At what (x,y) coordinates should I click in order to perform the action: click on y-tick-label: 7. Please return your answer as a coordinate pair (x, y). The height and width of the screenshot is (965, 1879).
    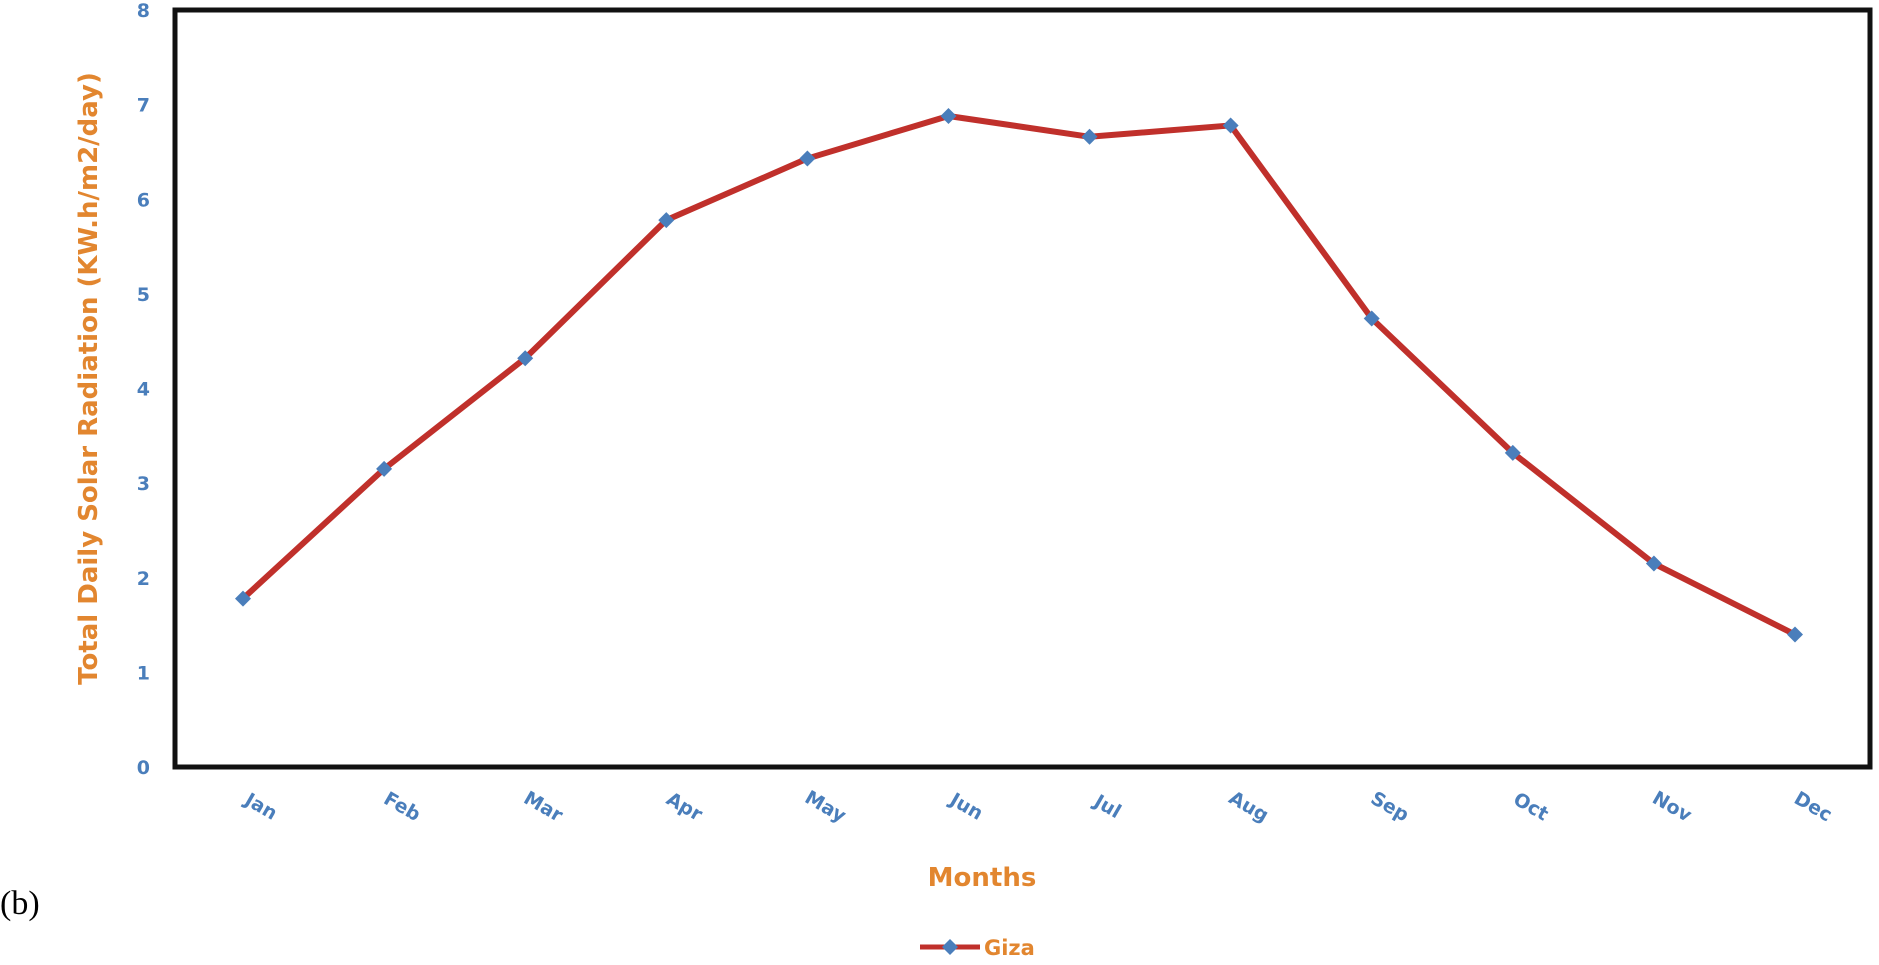
    Looking at the image, I should click on (143, 106).